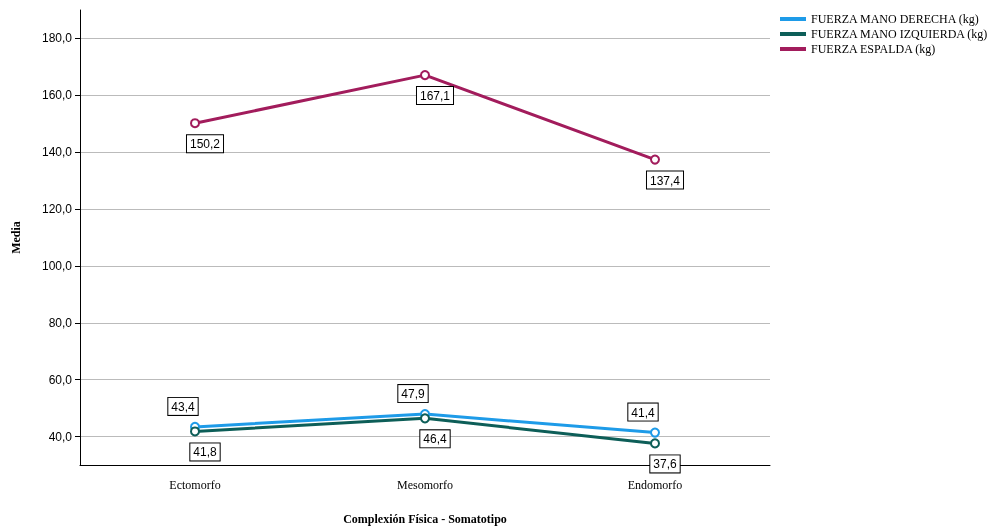 Image resolution: width=1007 pixels, height=531 pixels. What do you see at coordinates (16, 237) in the screenshot?
I see `y-axis-title: Media` at bounding box center [16, 237].